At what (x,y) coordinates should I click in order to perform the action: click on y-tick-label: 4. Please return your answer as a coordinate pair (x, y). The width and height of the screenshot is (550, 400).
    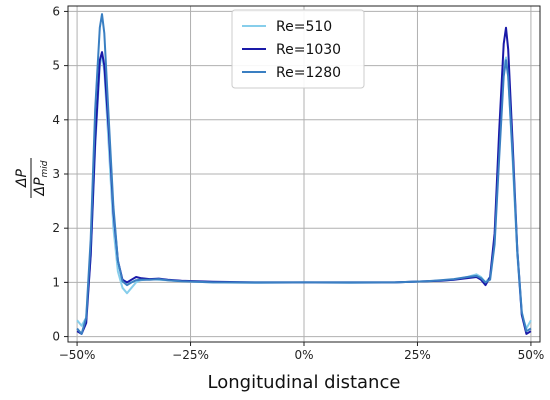
    Looking at the image, I should click on (56, 120).